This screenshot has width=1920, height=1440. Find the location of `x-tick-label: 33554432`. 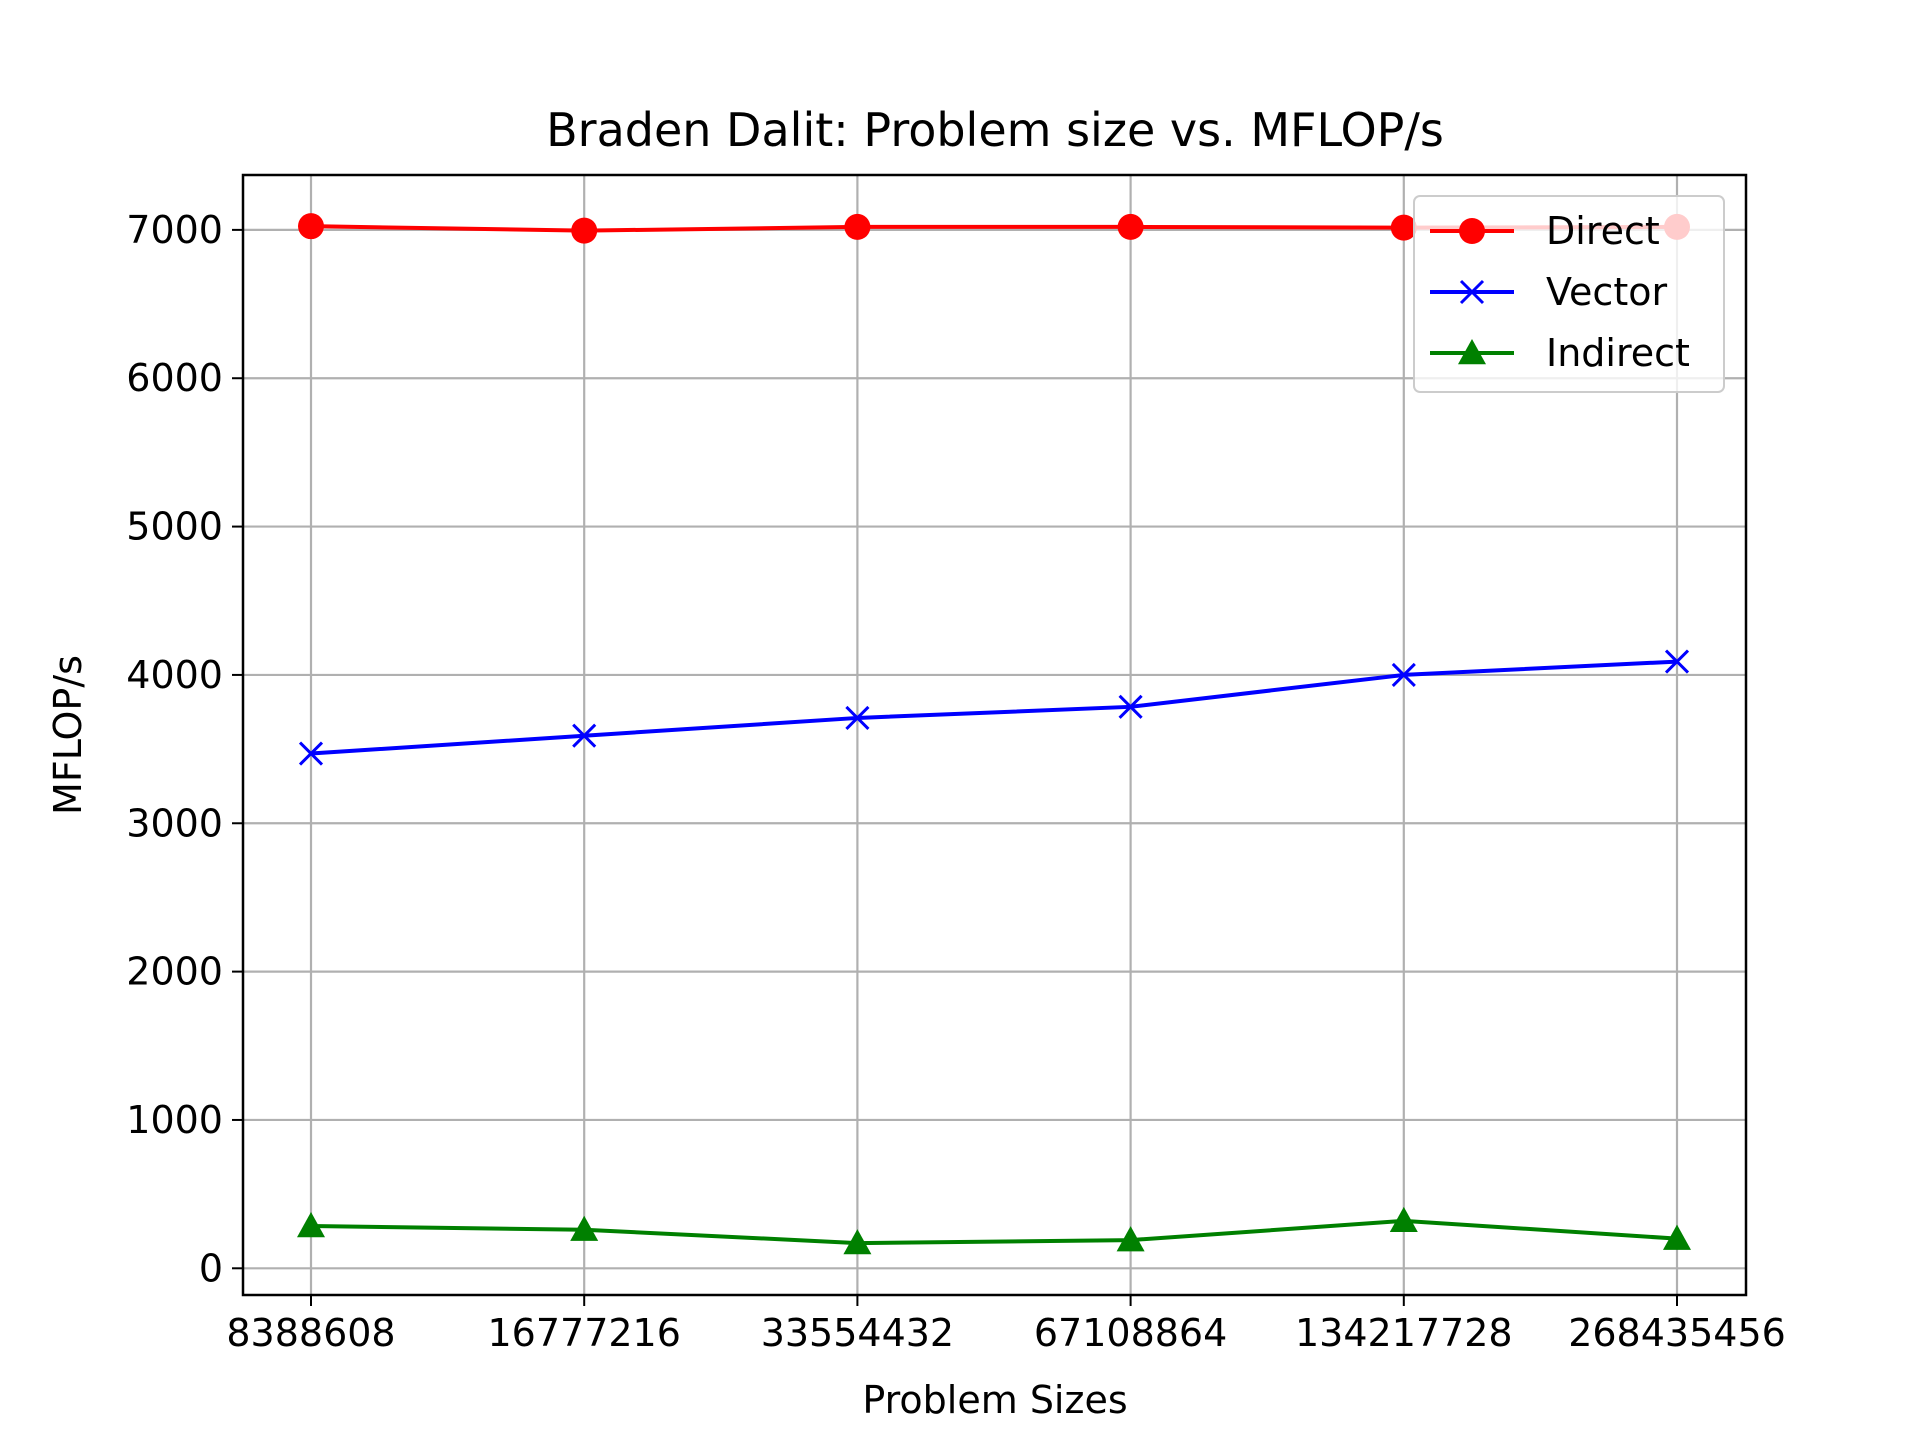

x-tick-label: 33554432 is located at coordinates (857, 1333).